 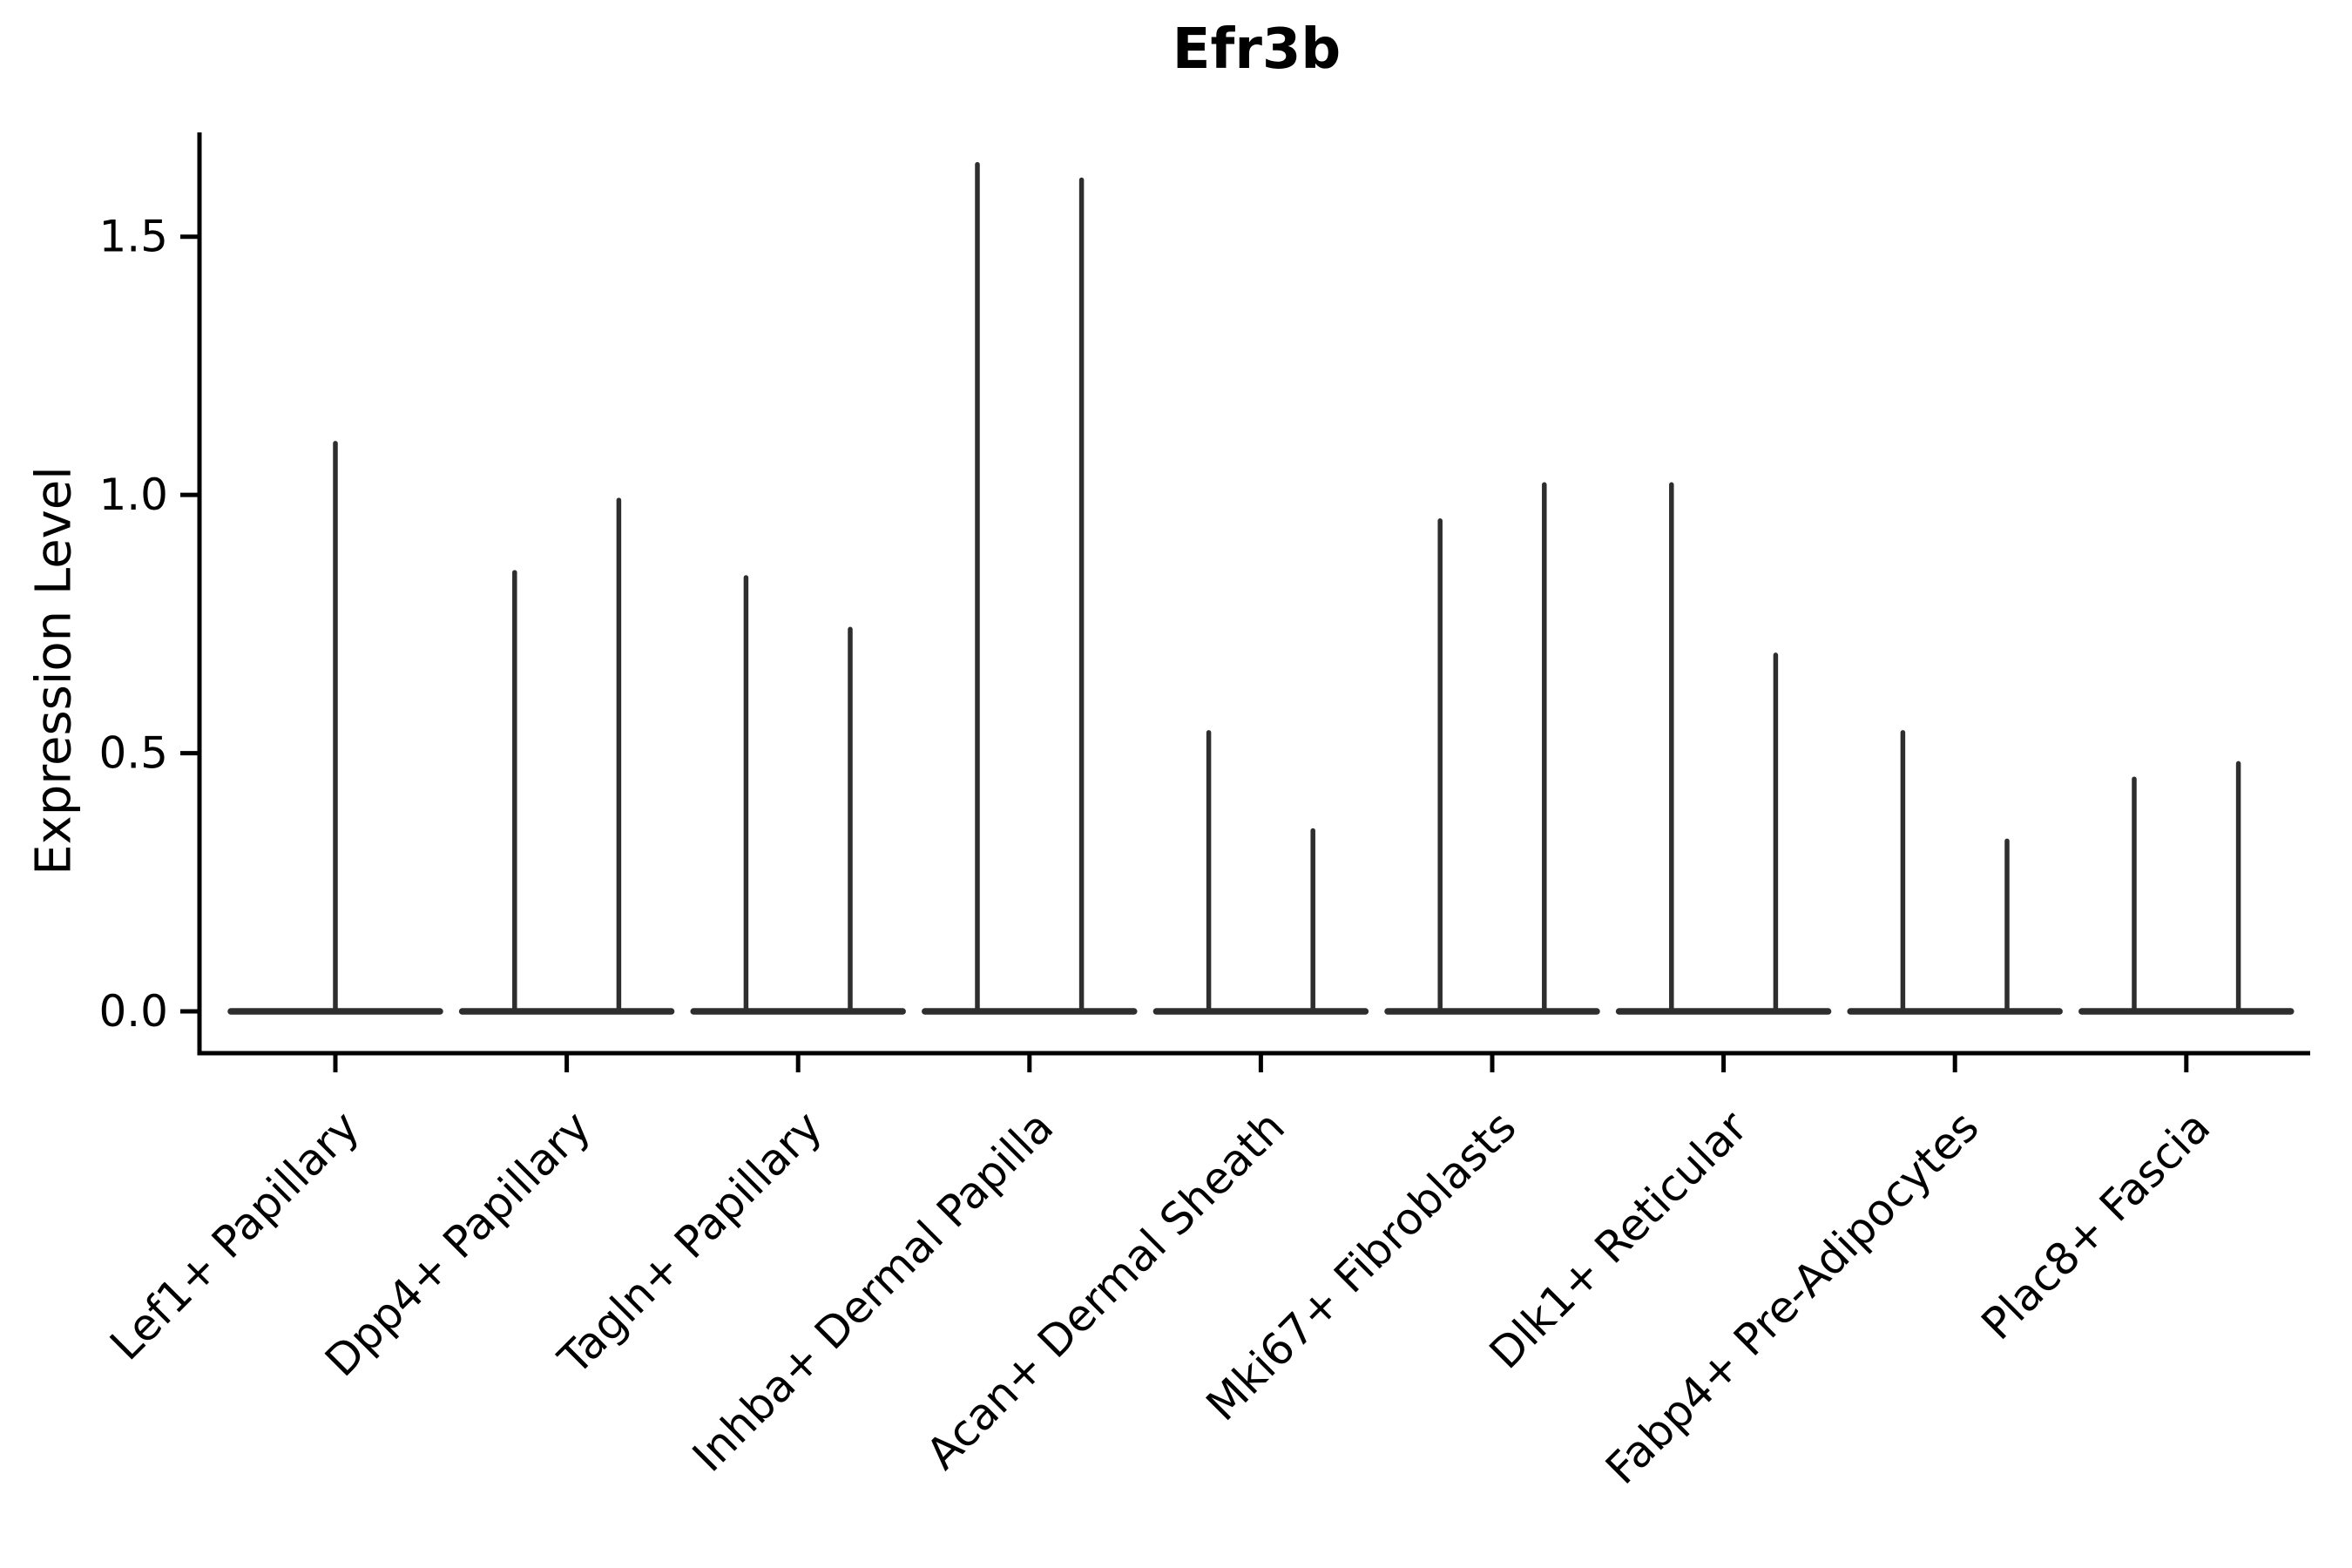 What do you see at coordinates (133, 237) in the screenshot?
I see `y-tick-label: 1.5` at bounding box center [133, 237].